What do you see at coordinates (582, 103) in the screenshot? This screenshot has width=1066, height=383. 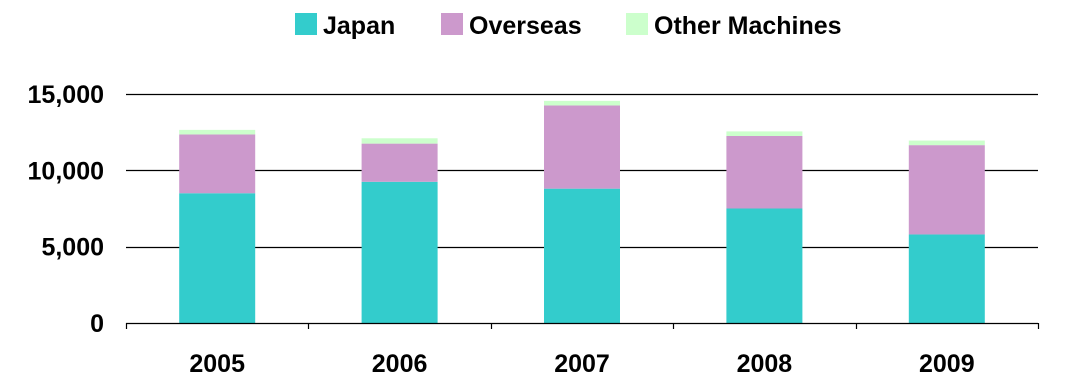 I see `bar-other-machines-2007` at bounding box center [582, 103].